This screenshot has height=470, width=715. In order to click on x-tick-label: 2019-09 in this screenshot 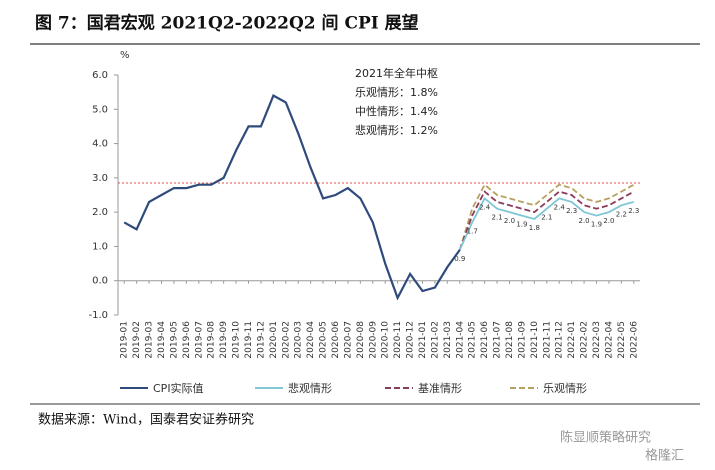, I will do `click(224, 340)`.